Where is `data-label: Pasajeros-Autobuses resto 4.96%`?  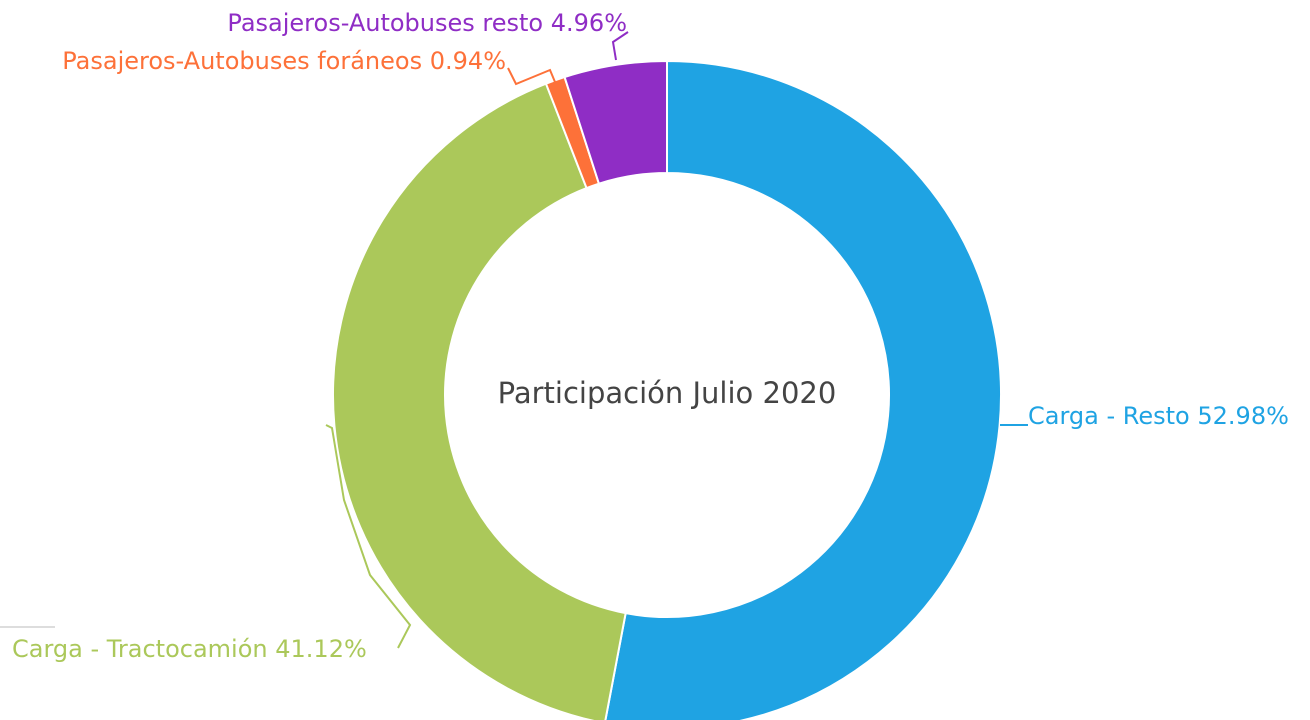 data-label: Pasajeros-Autobuses resto 4.96% is located at coordinates (427, 23).